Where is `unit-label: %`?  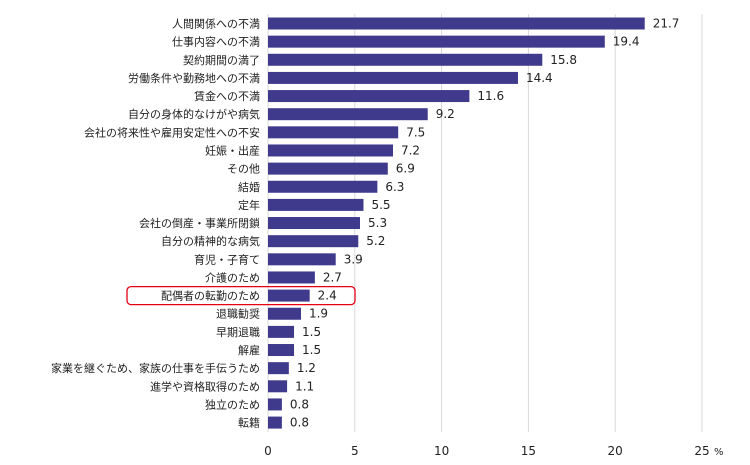
unit-label: % is located at coordinates (719, 452).